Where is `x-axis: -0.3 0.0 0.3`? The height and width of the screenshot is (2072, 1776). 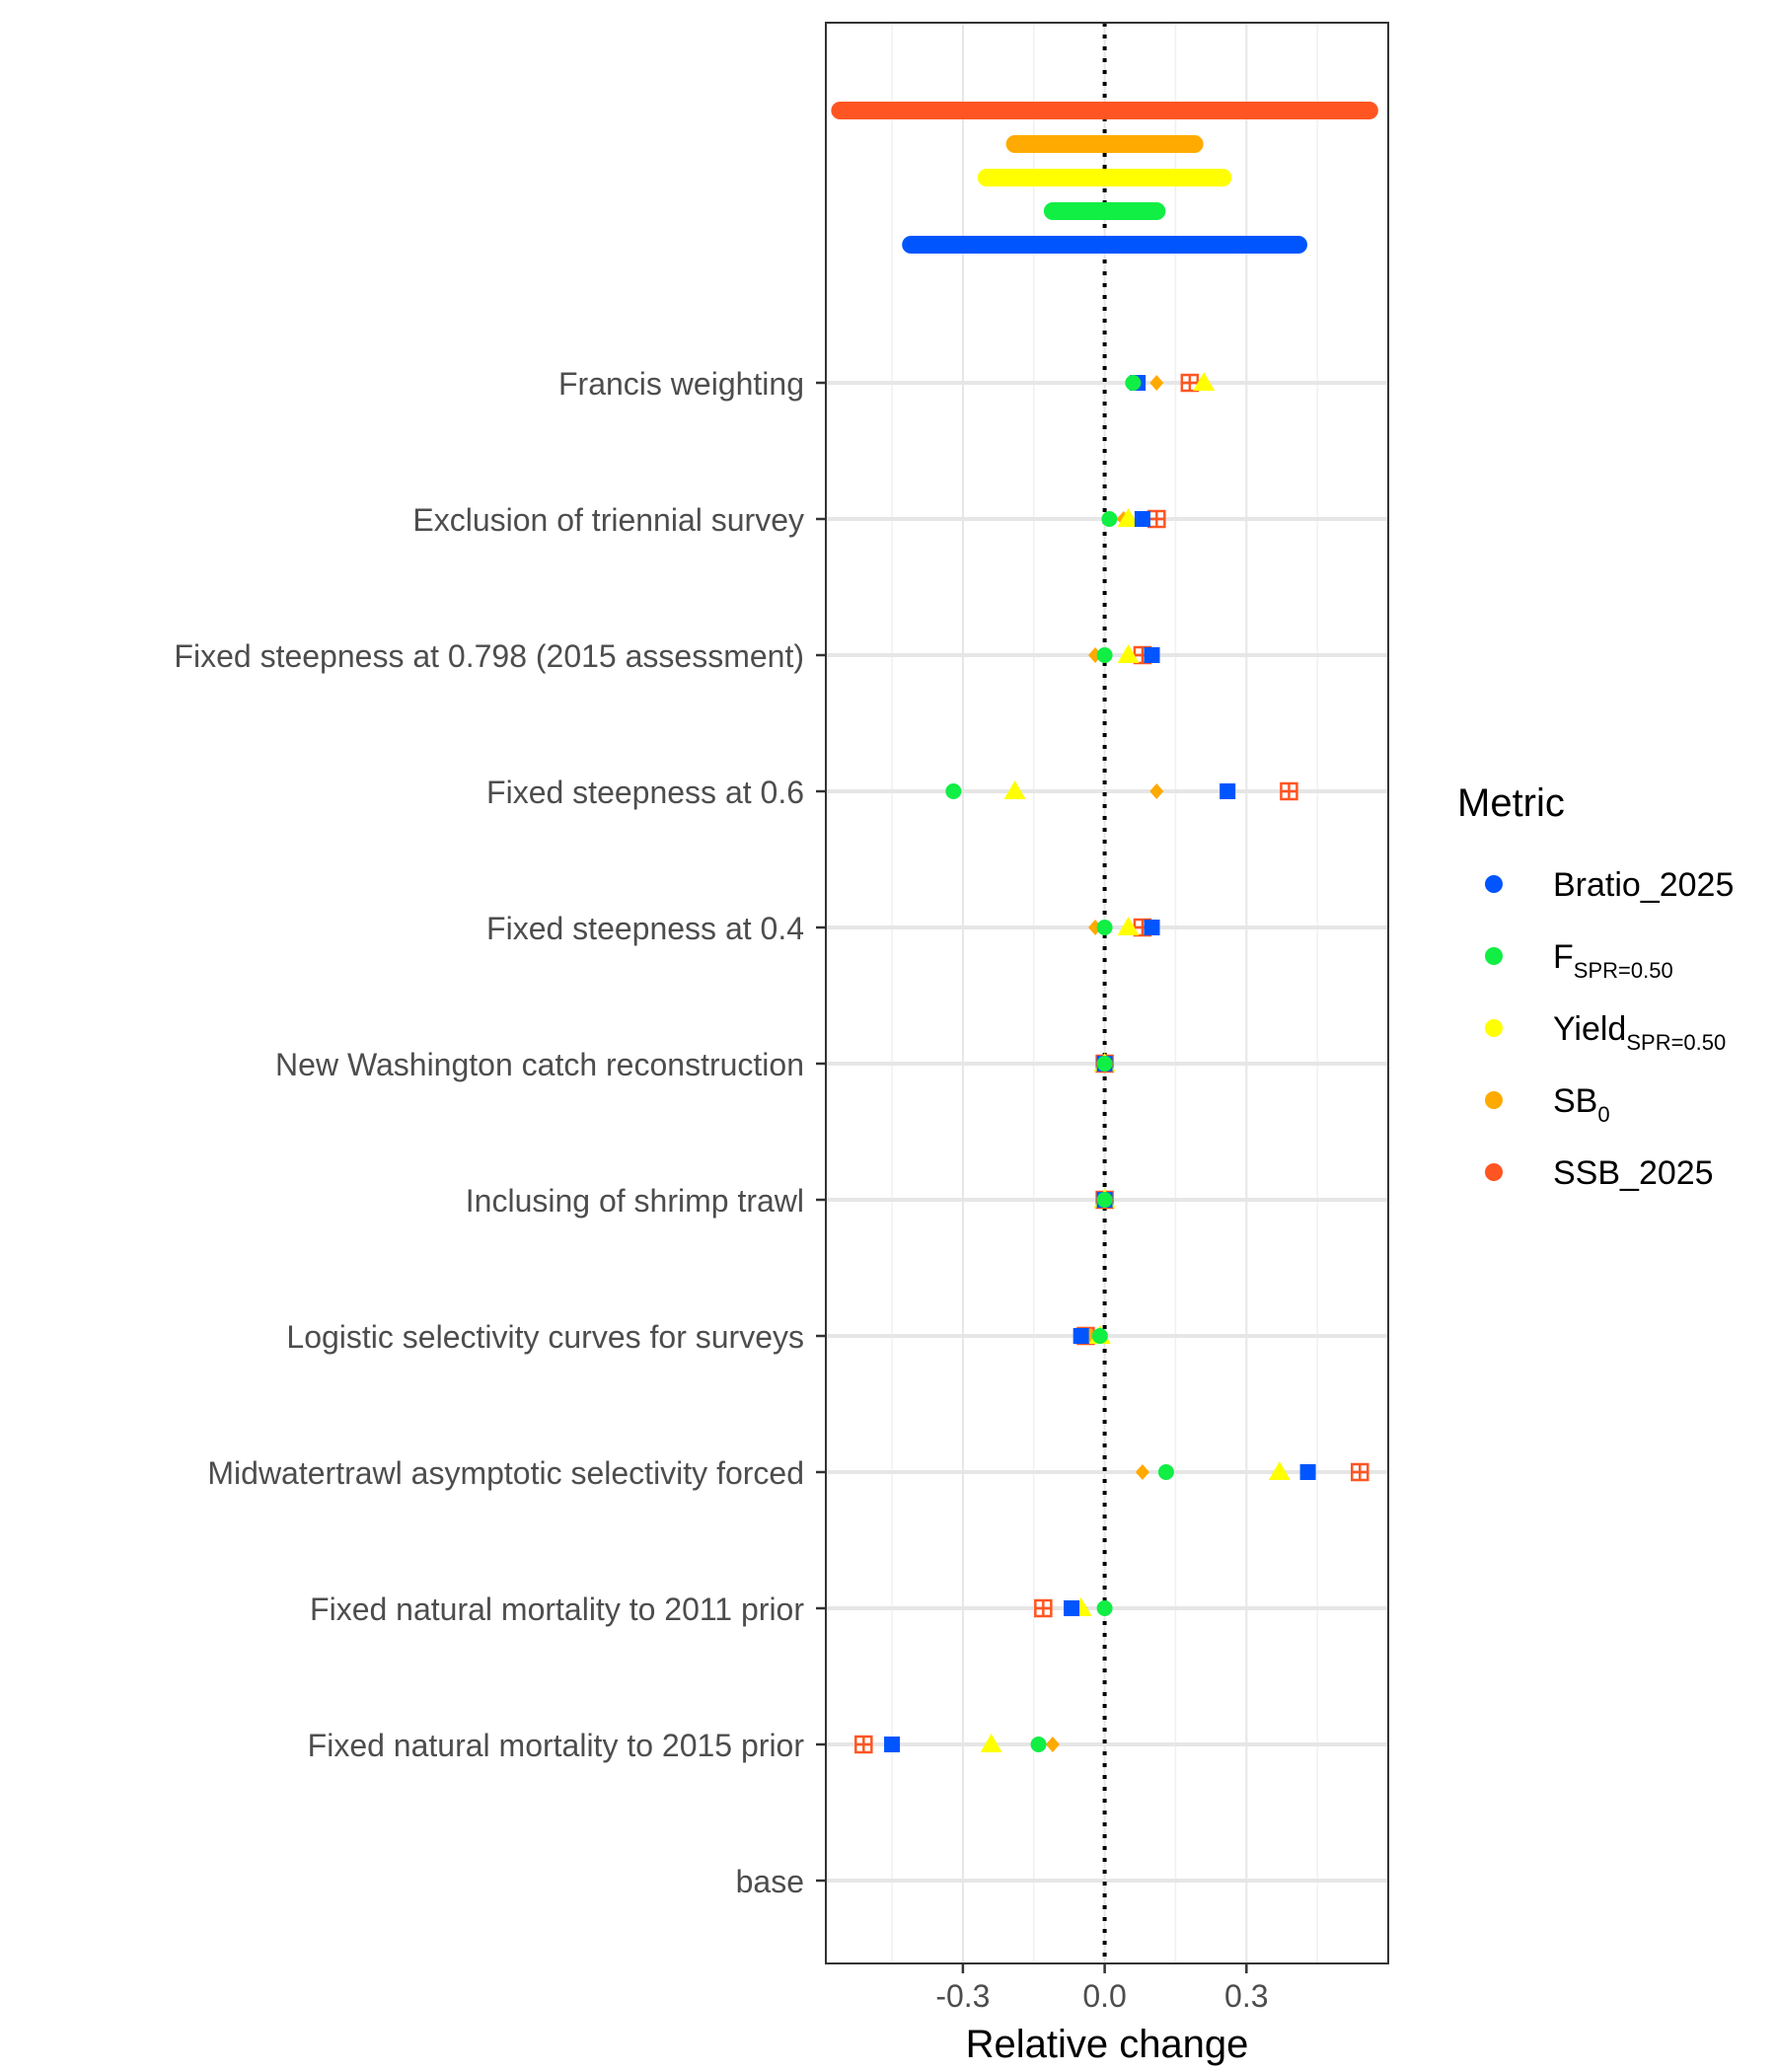
x-axis: -0.3 0.0 0.3 is located at coordinates (1102, 1989).